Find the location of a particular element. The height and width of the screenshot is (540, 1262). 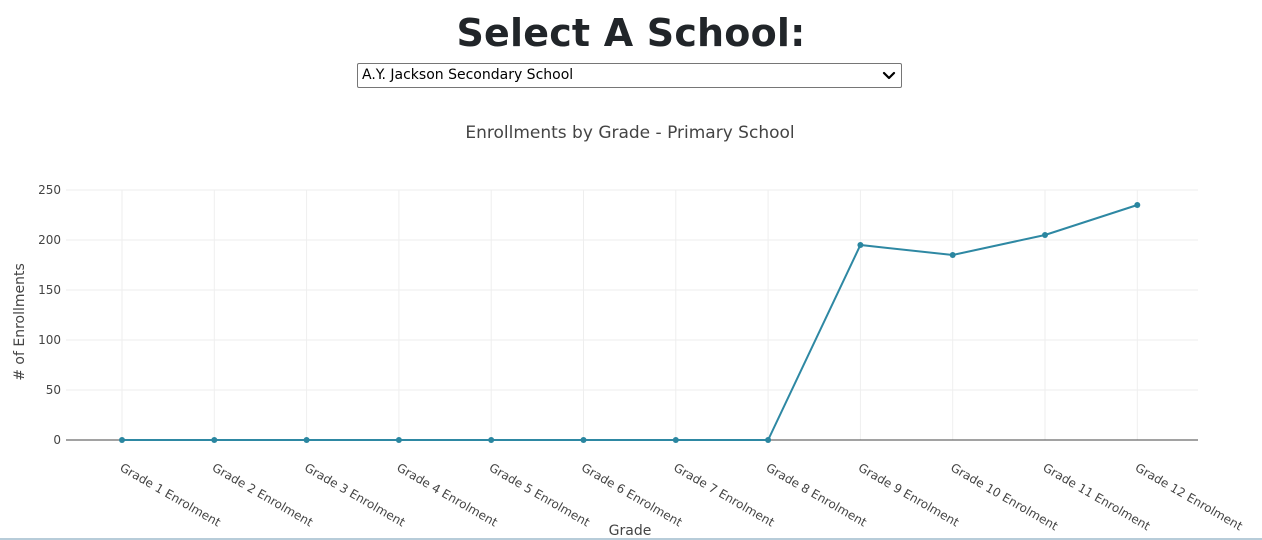

y-tick-labels: 0 50 100 150 200 250 is located at coordinates (49, 315).